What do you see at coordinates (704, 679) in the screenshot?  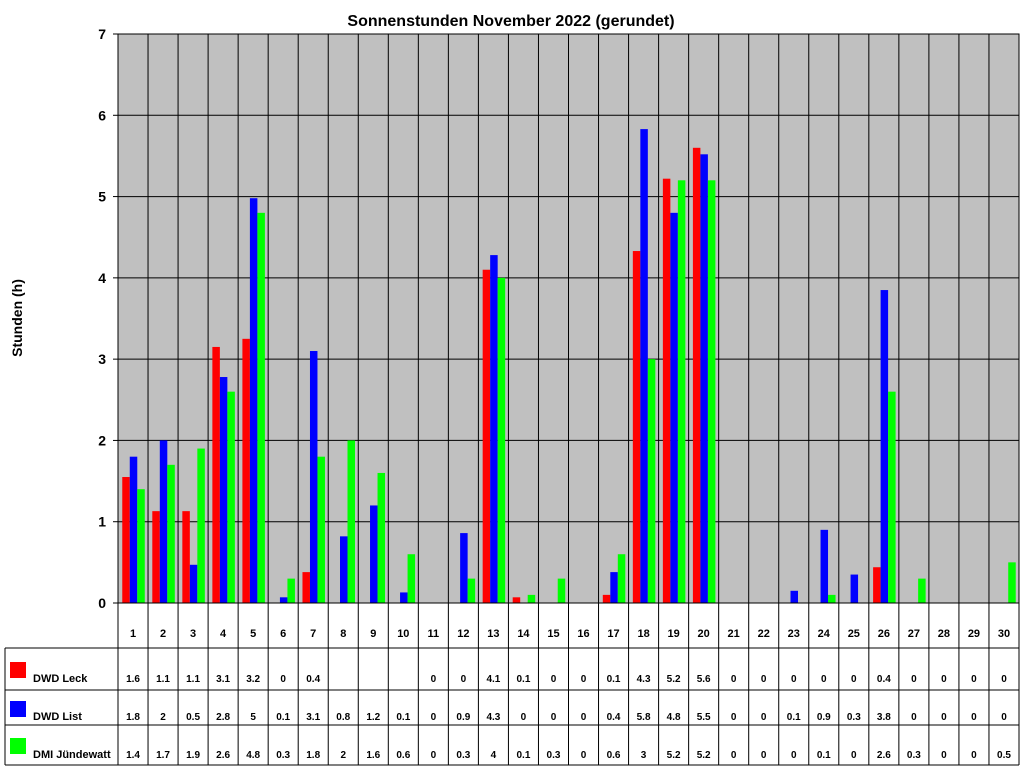 I see `data-label: 5.6` at bounding box center [704, 679].